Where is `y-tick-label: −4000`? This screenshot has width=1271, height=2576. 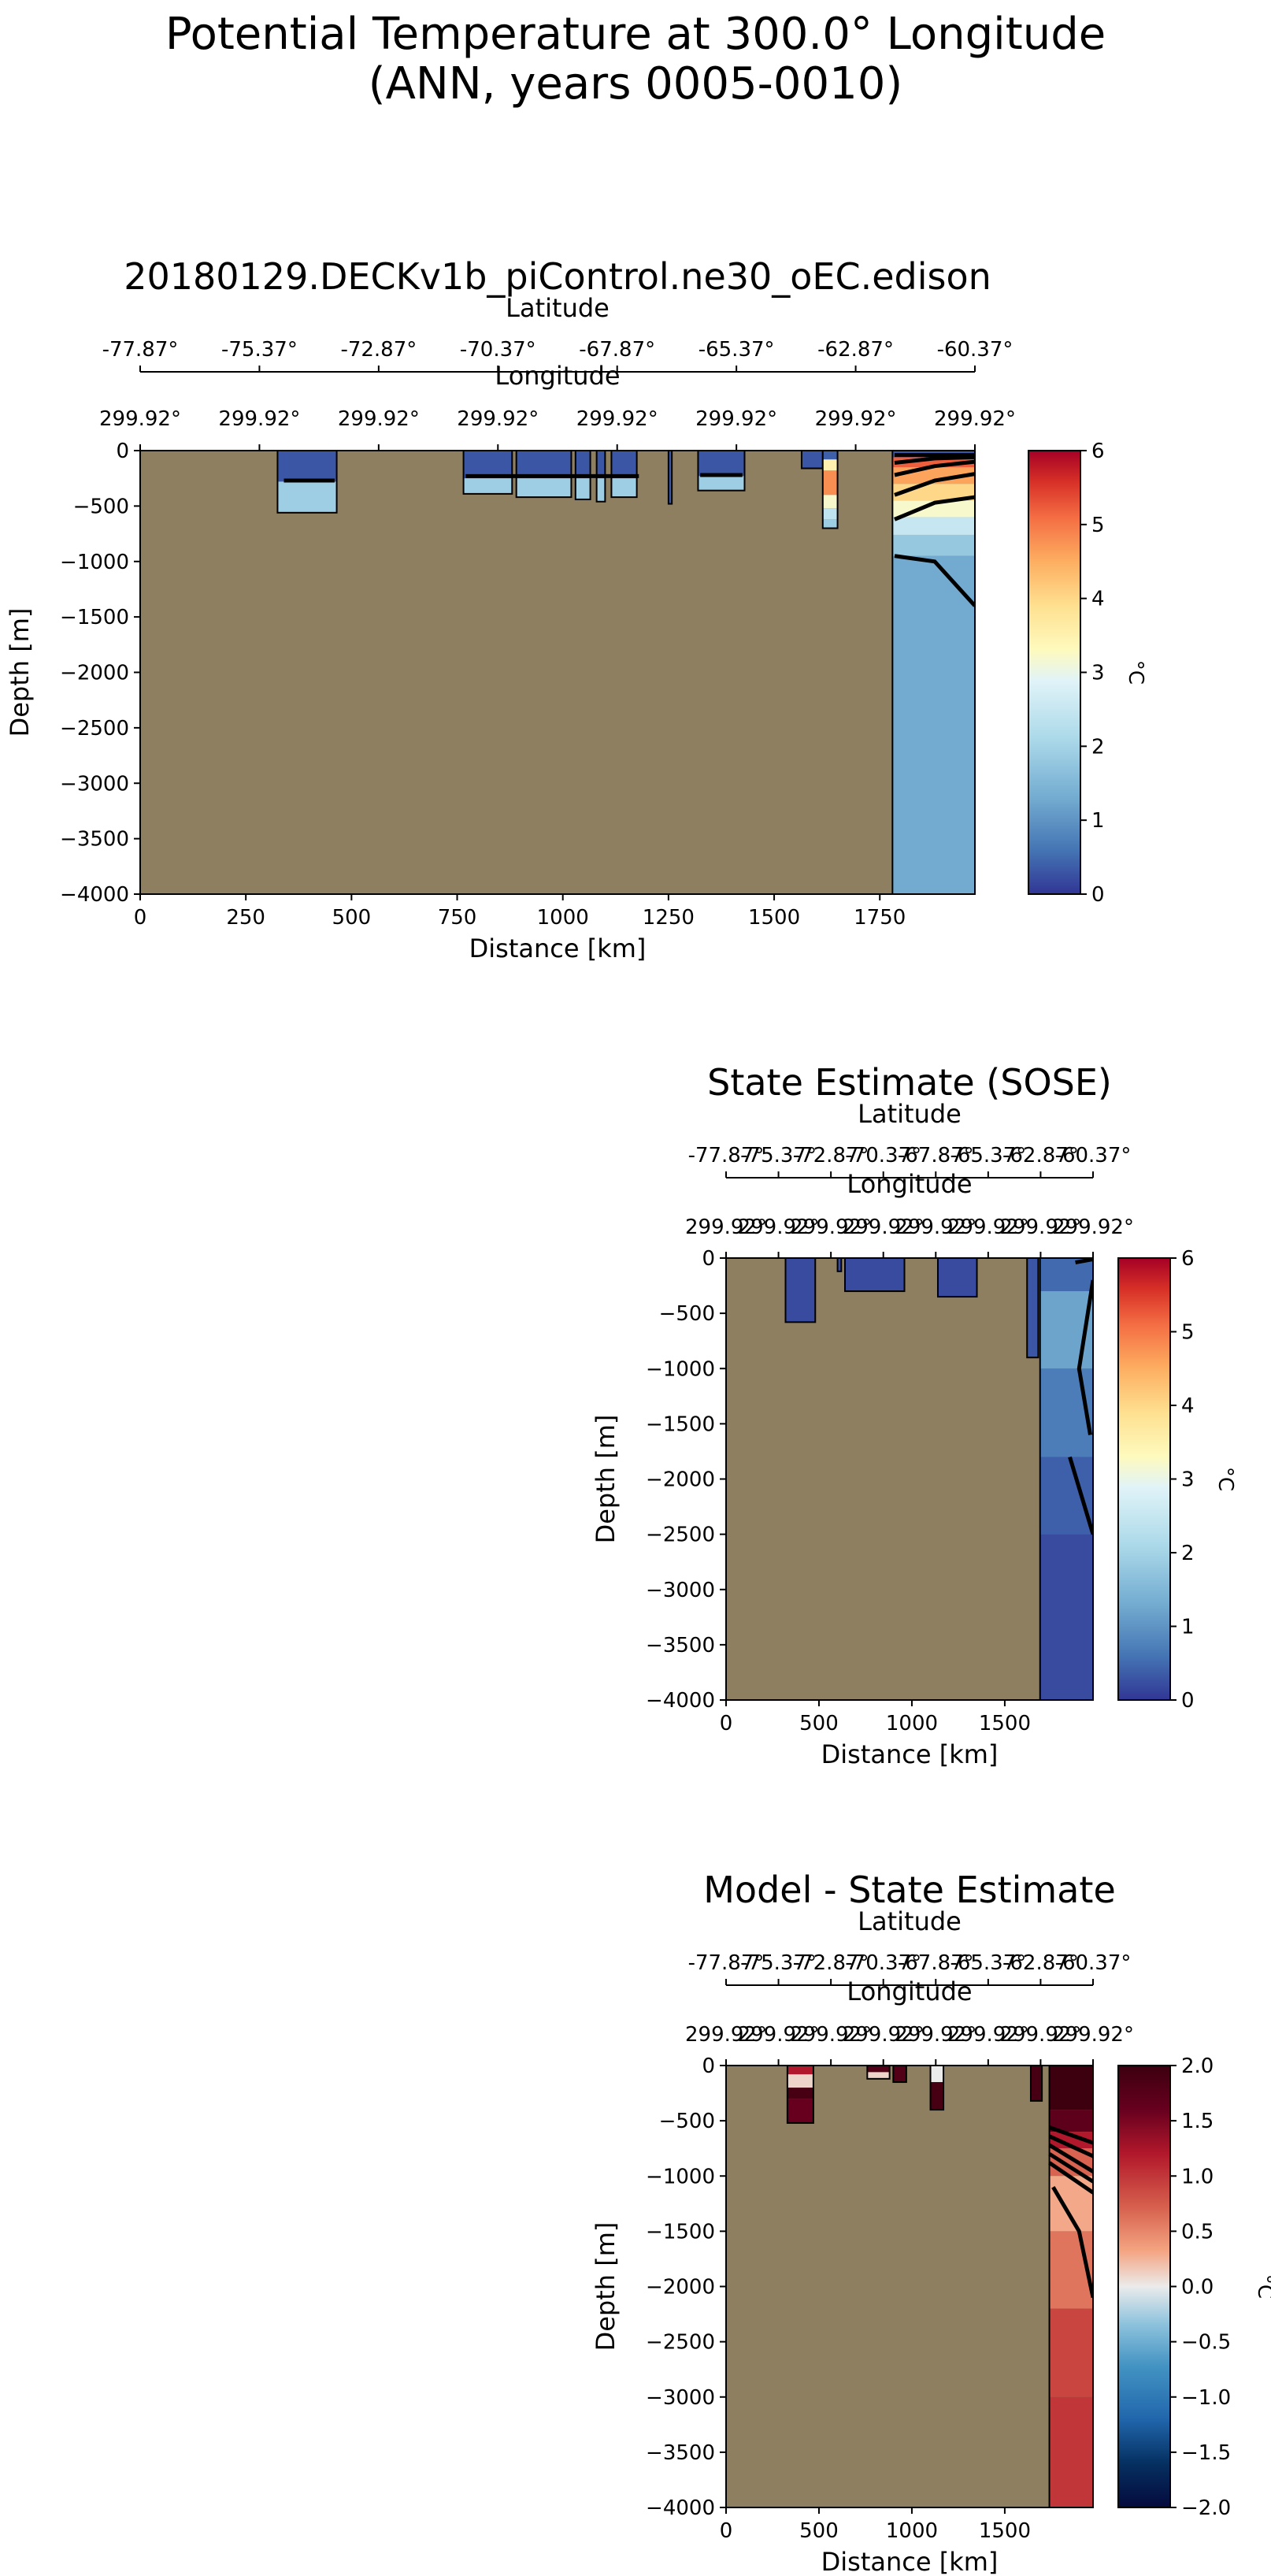 y-tick-label: −4000 is located at coordinates (680, 2508).